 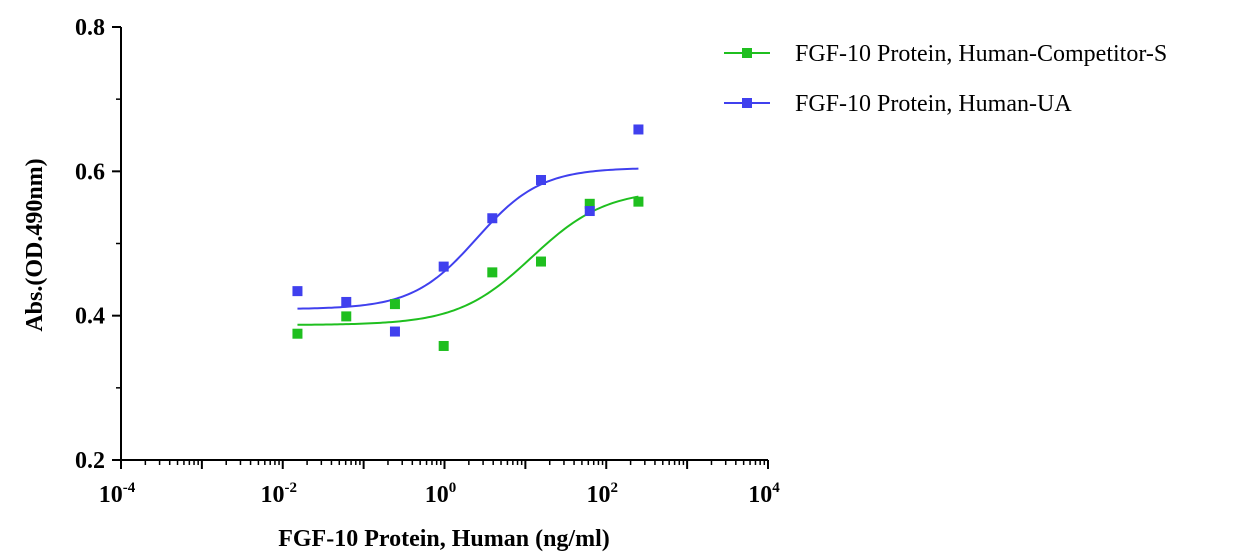 I want to click on legend-marker-competitor, so click(x=747, y=53).